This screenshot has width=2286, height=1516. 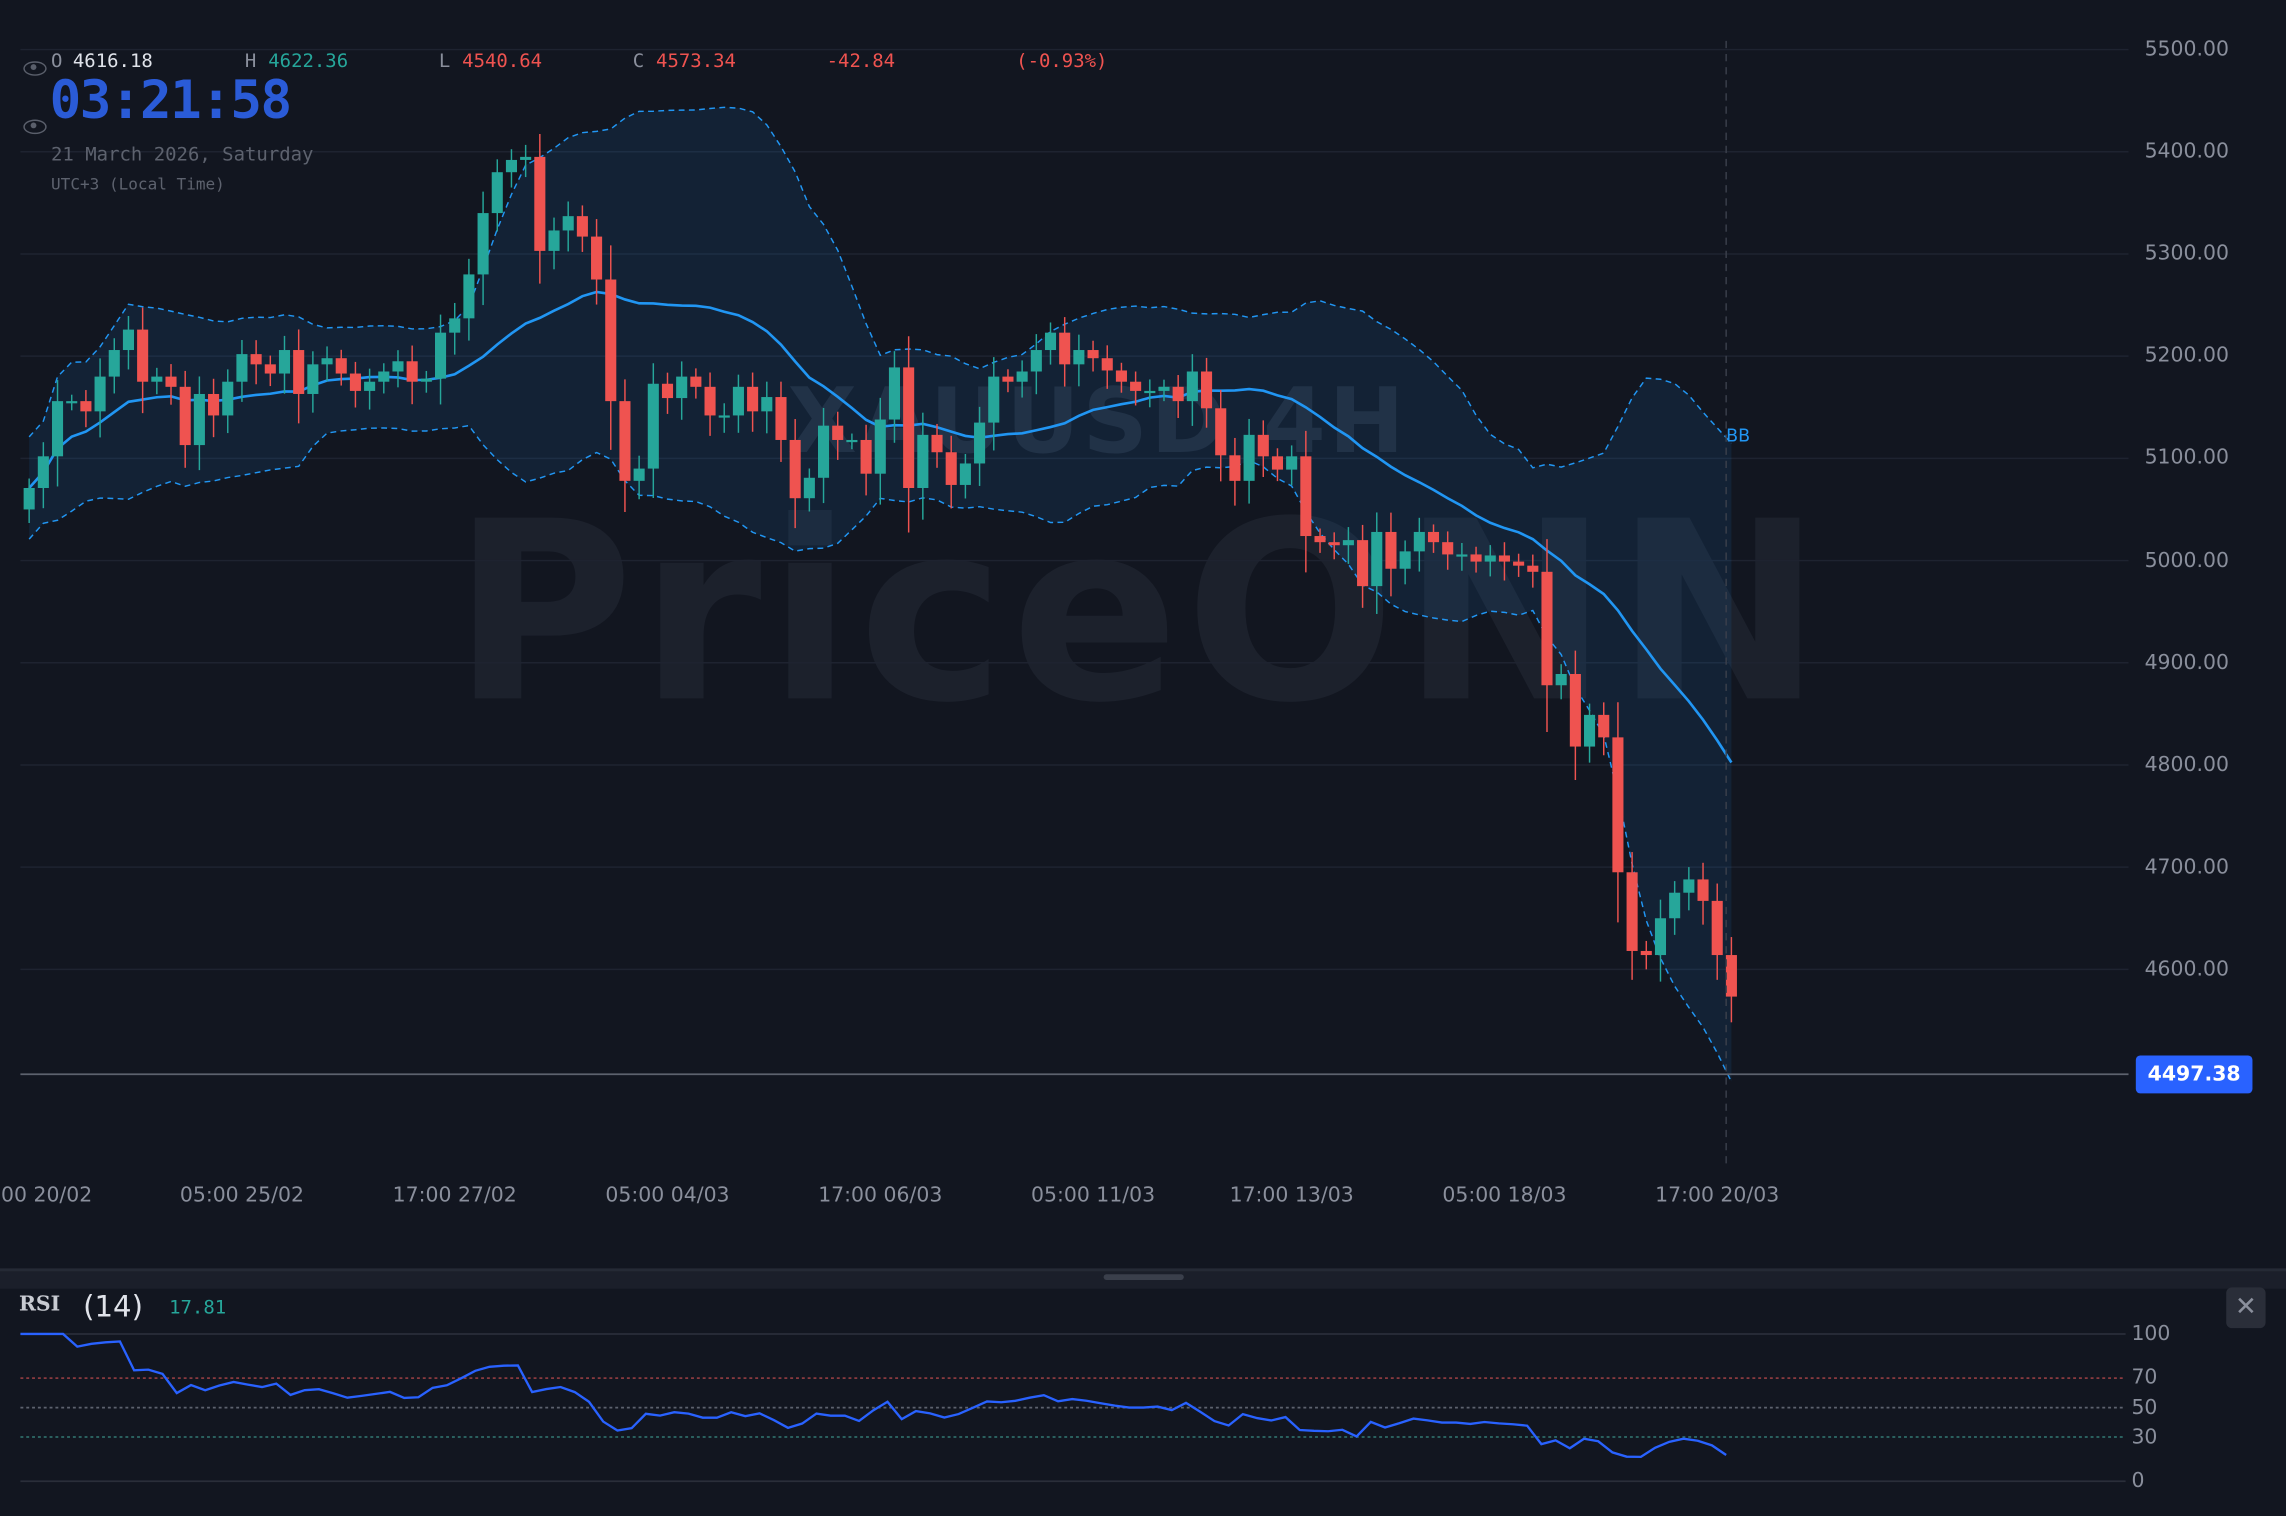 I want to click on time-tick-label: 05:00 25/02, so click(x=241, y=1195).